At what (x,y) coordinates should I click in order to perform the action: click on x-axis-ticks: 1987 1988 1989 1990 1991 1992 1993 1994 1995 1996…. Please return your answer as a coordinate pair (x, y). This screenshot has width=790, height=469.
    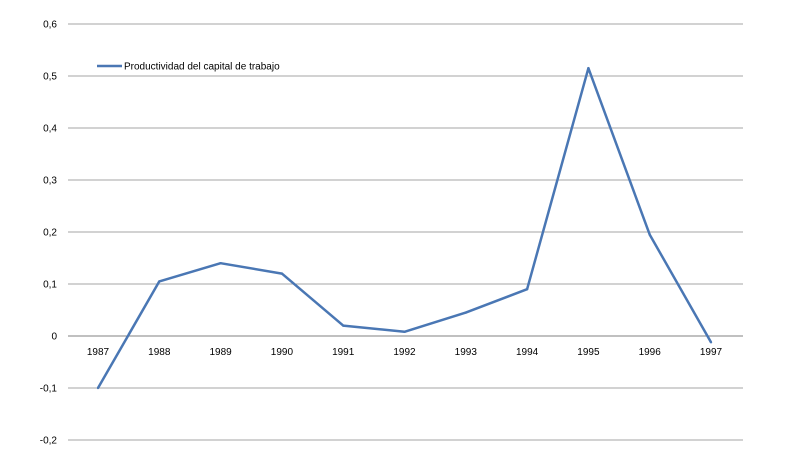
    Looking at the image, I should click on (405, 352).